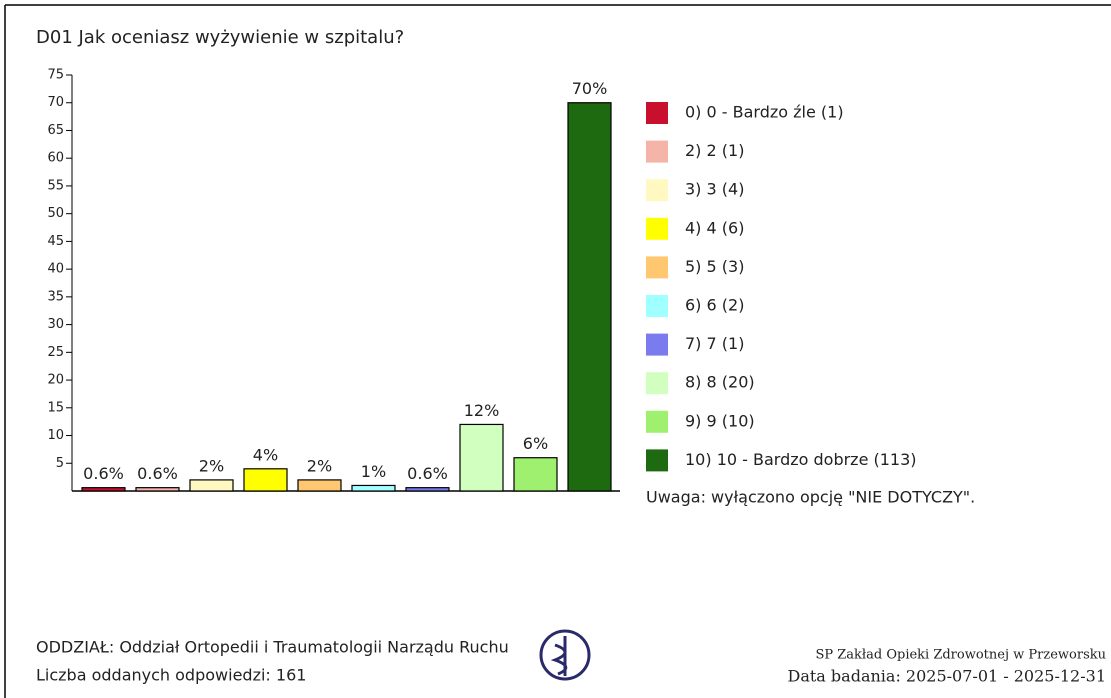  I want to click on y-tick-label: 55, so click(55, 185).